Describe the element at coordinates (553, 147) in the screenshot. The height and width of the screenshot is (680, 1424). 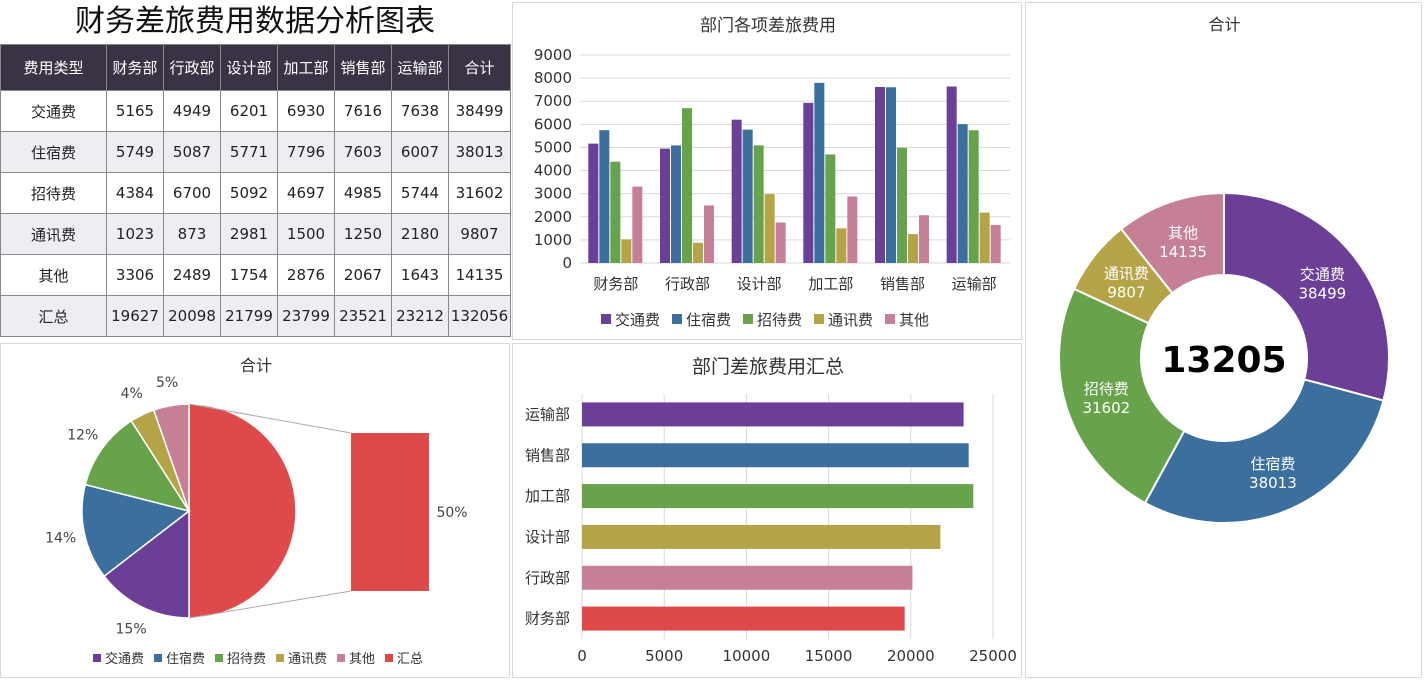
I see `y-tick-label: 5000` at that location.